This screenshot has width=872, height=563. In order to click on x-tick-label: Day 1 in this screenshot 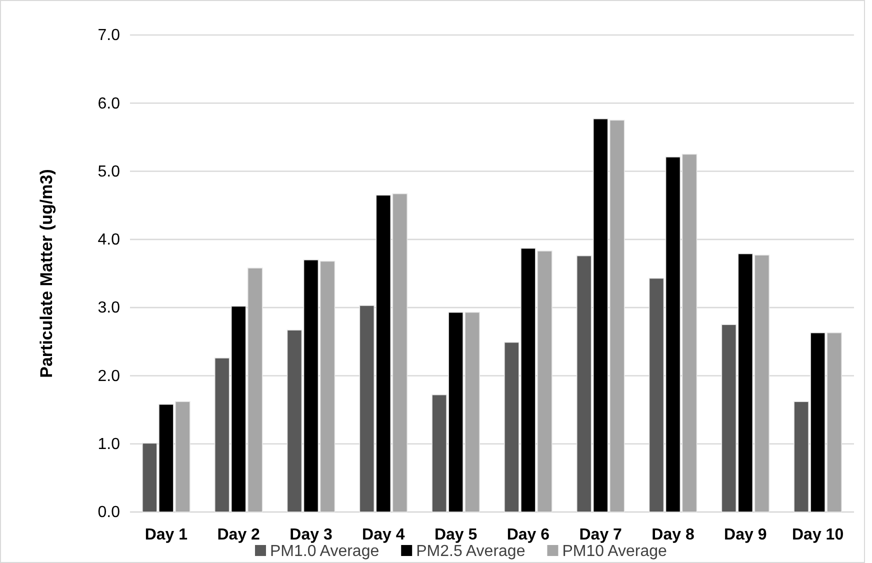, I will do `click(166, 535)`.